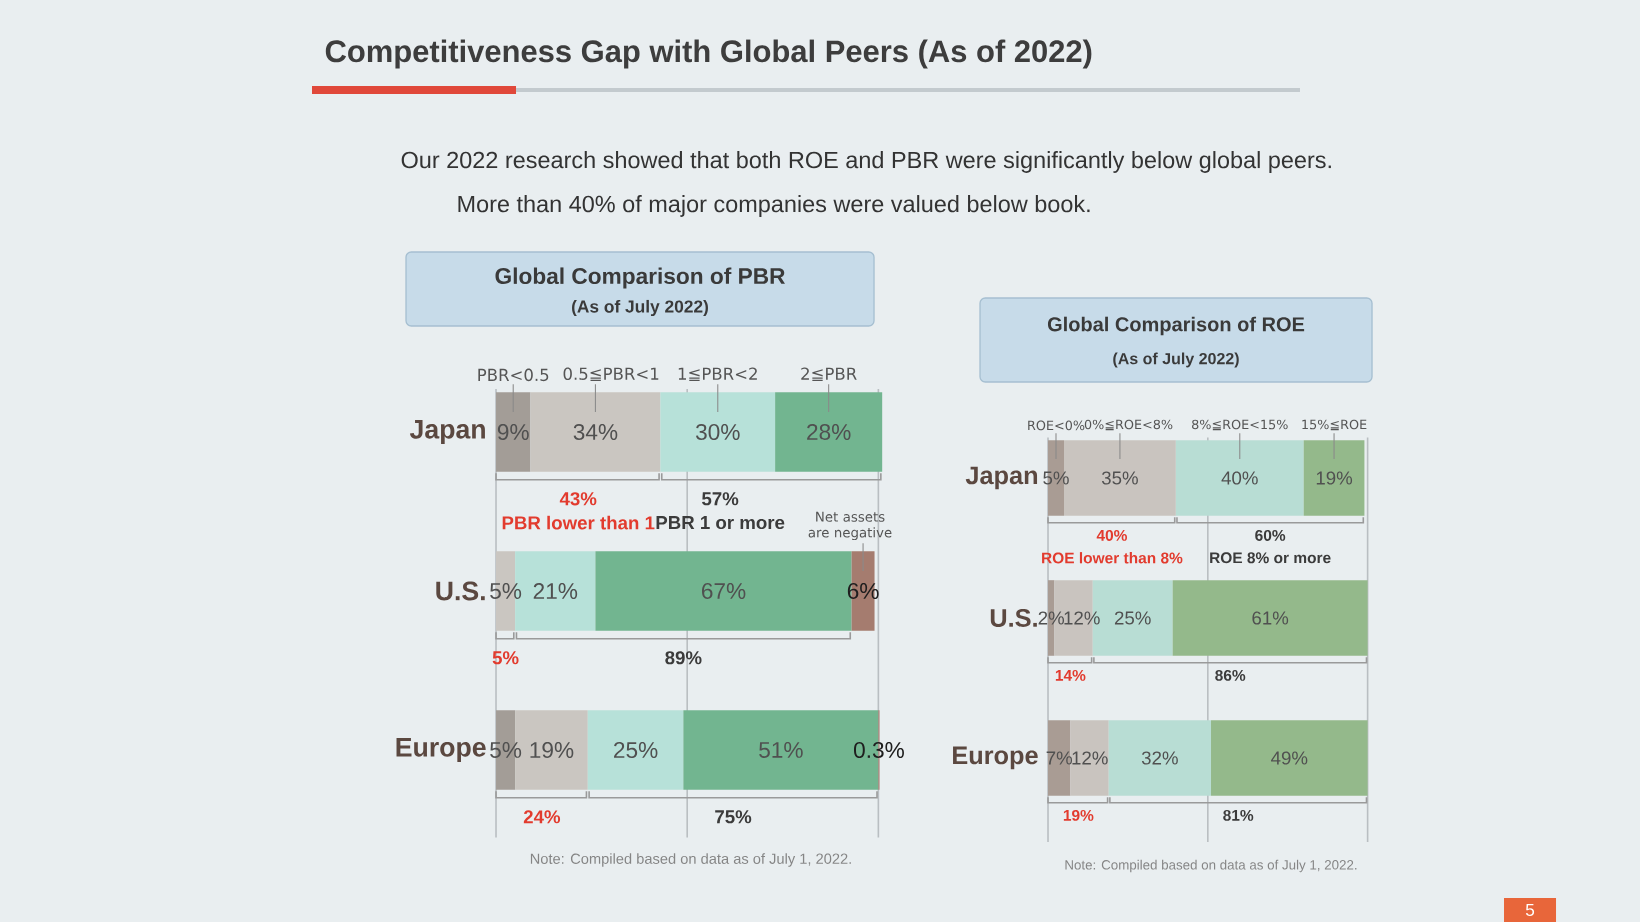 This screenshot has width=1640, height=922. Describe the element at coordinates (717, 432) in the screenshot. I see `data-label: 30%` at that location.